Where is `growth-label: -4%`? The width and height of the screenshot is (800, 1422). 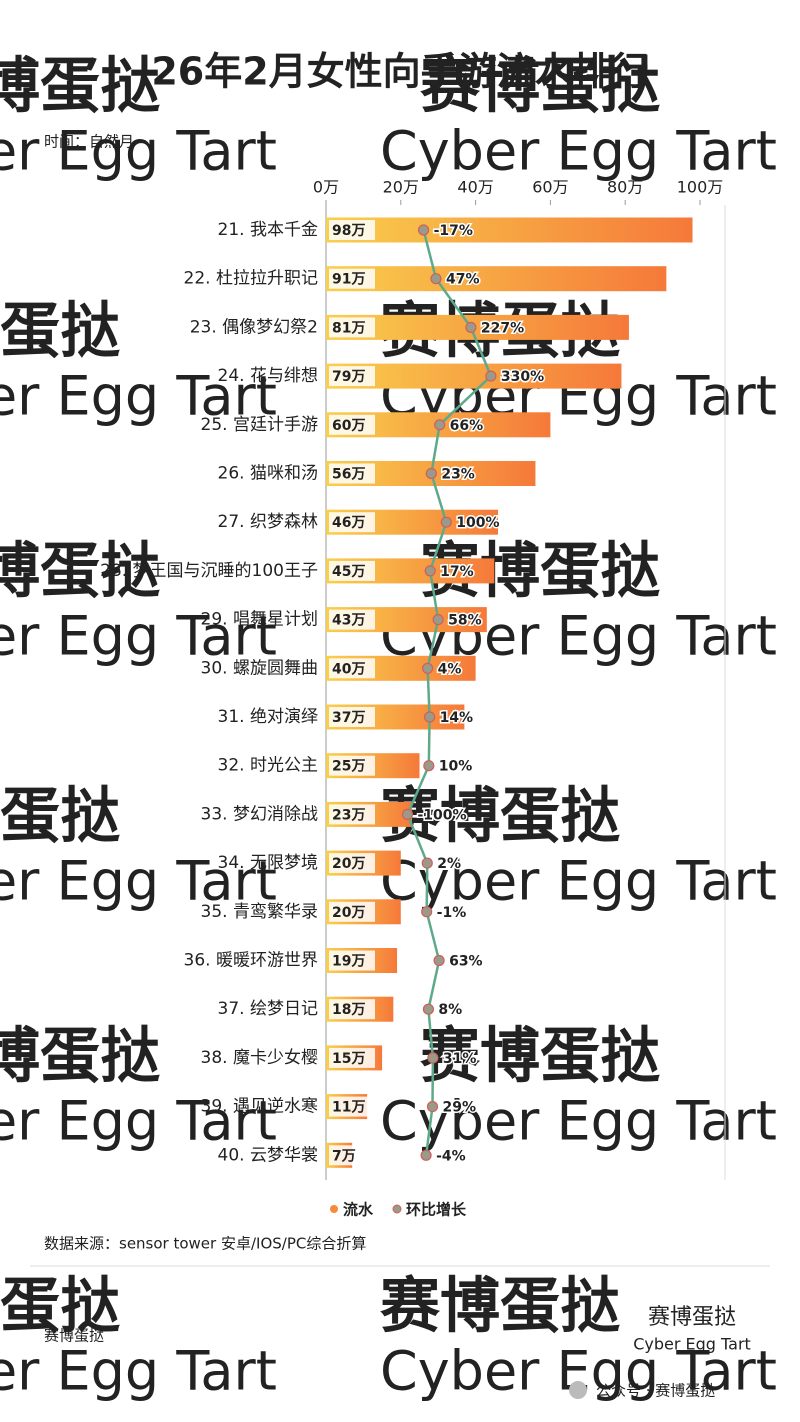 growth-label: -4% is located at coordinates (451, 1156).